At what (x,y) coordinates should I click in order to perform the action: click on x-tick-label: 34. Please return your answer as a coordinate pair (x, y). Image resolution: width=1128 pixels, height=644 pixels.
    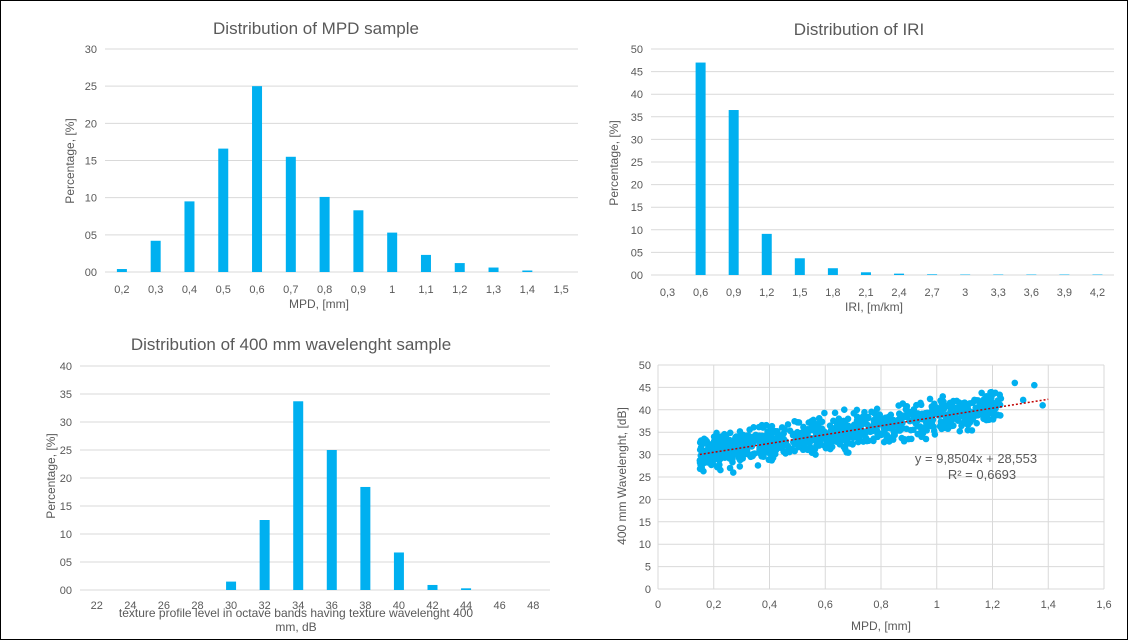
    Looking at the image, I should click on (298, 606).